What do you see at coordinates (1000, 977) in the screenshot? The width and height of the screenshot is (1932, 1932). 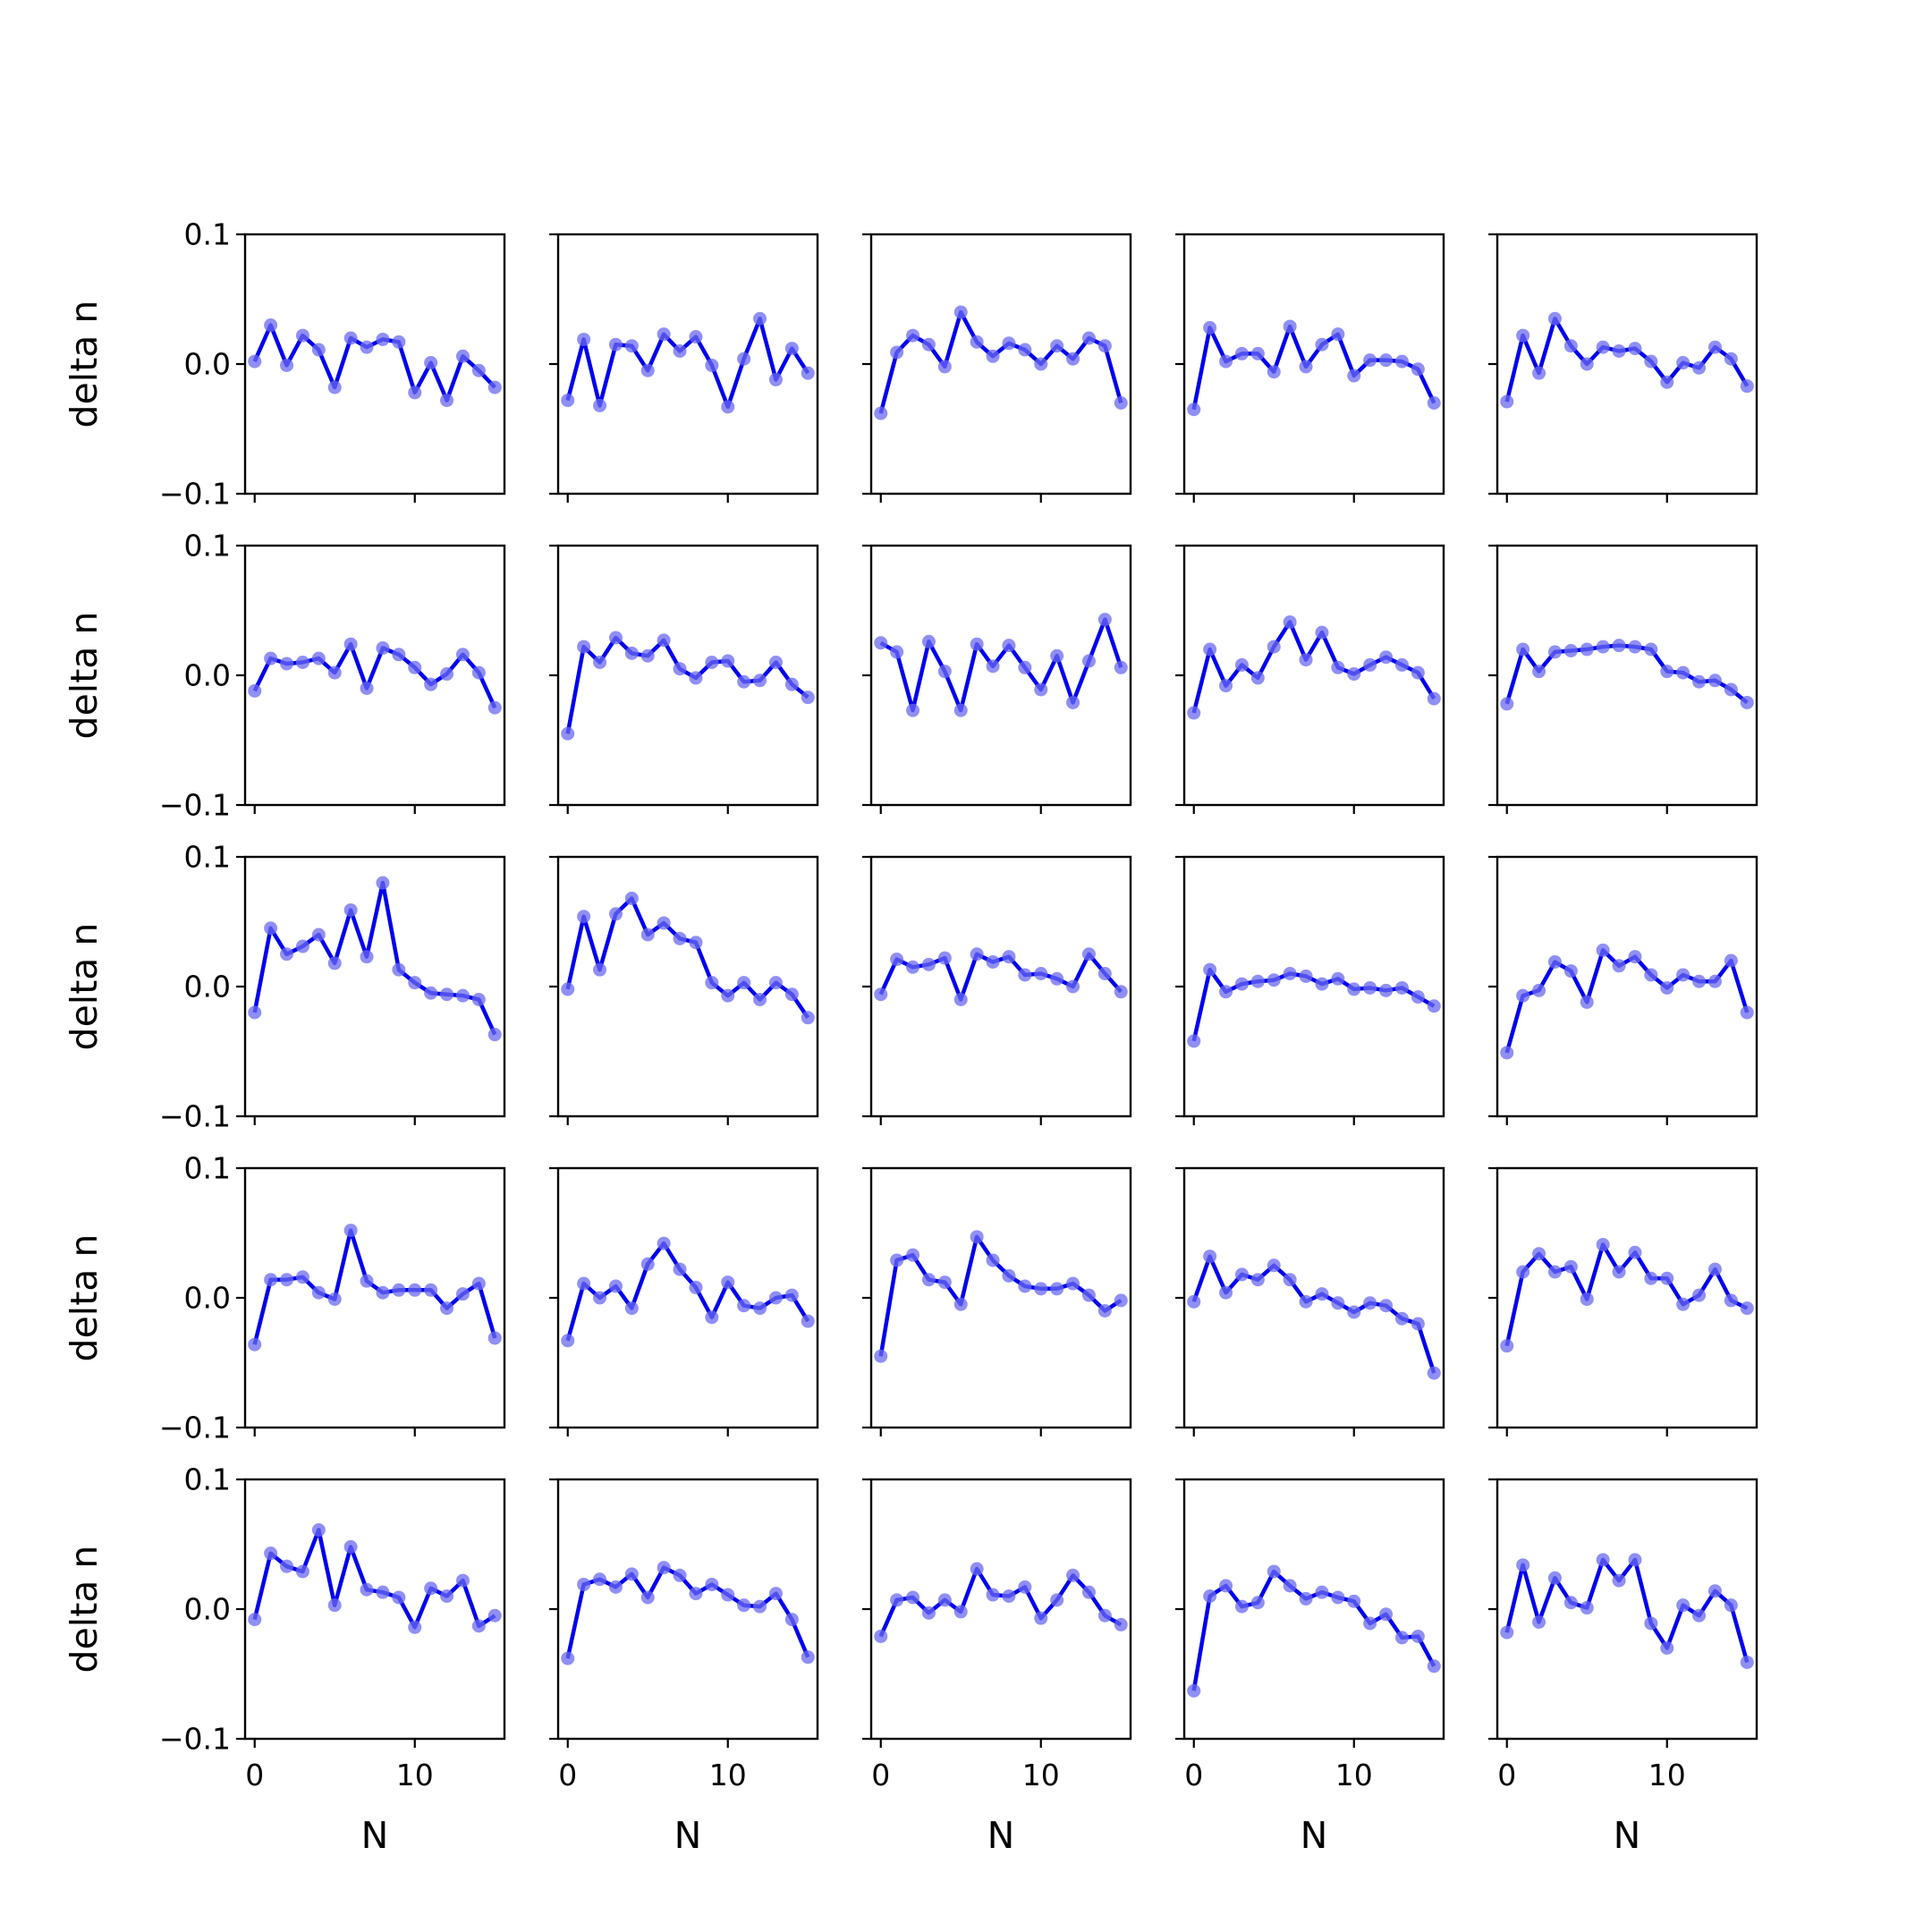 I see `series-line-r3c3` at bounding box center [1000, 977].